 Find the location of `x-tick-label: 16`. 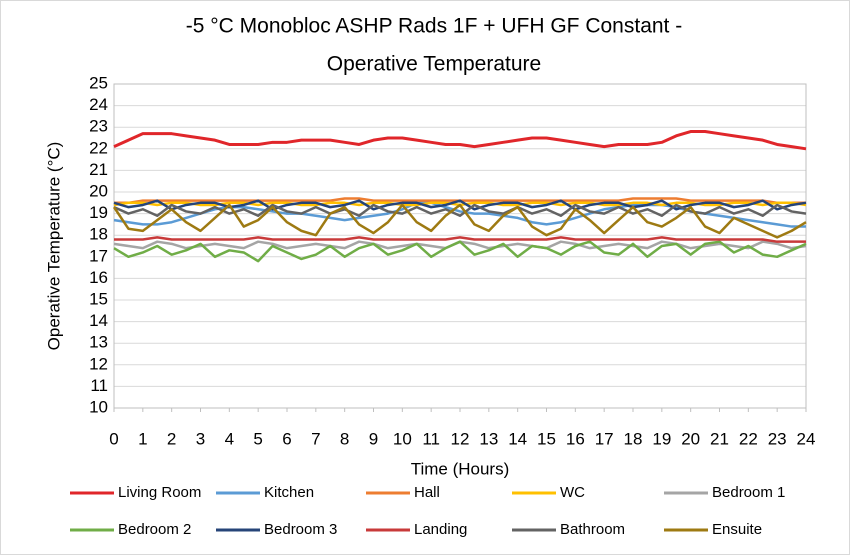

x-tick-label: 16 is located at coordinates (575, 438).